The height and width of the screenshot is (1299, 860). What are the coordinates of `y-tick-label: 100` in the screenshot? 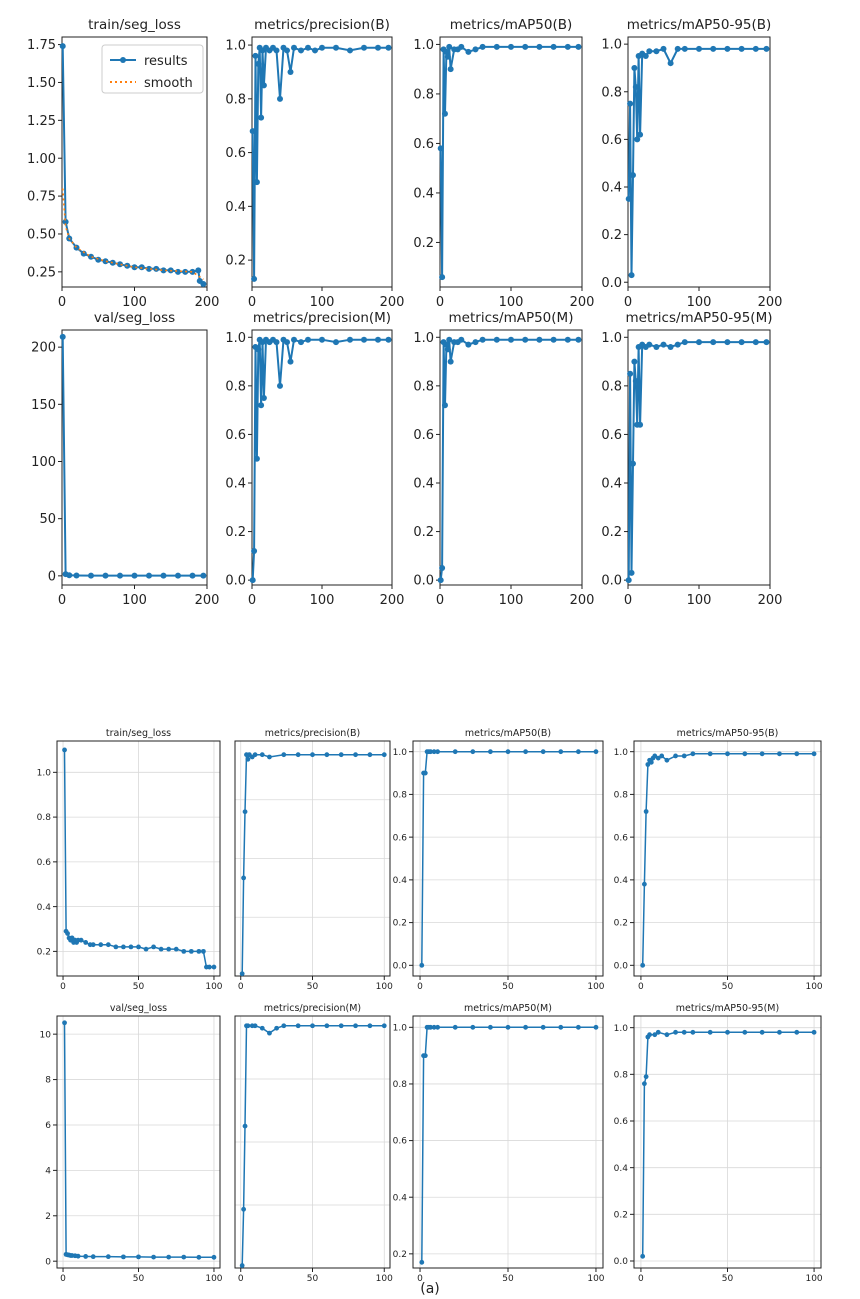 It's located at (43, 462).